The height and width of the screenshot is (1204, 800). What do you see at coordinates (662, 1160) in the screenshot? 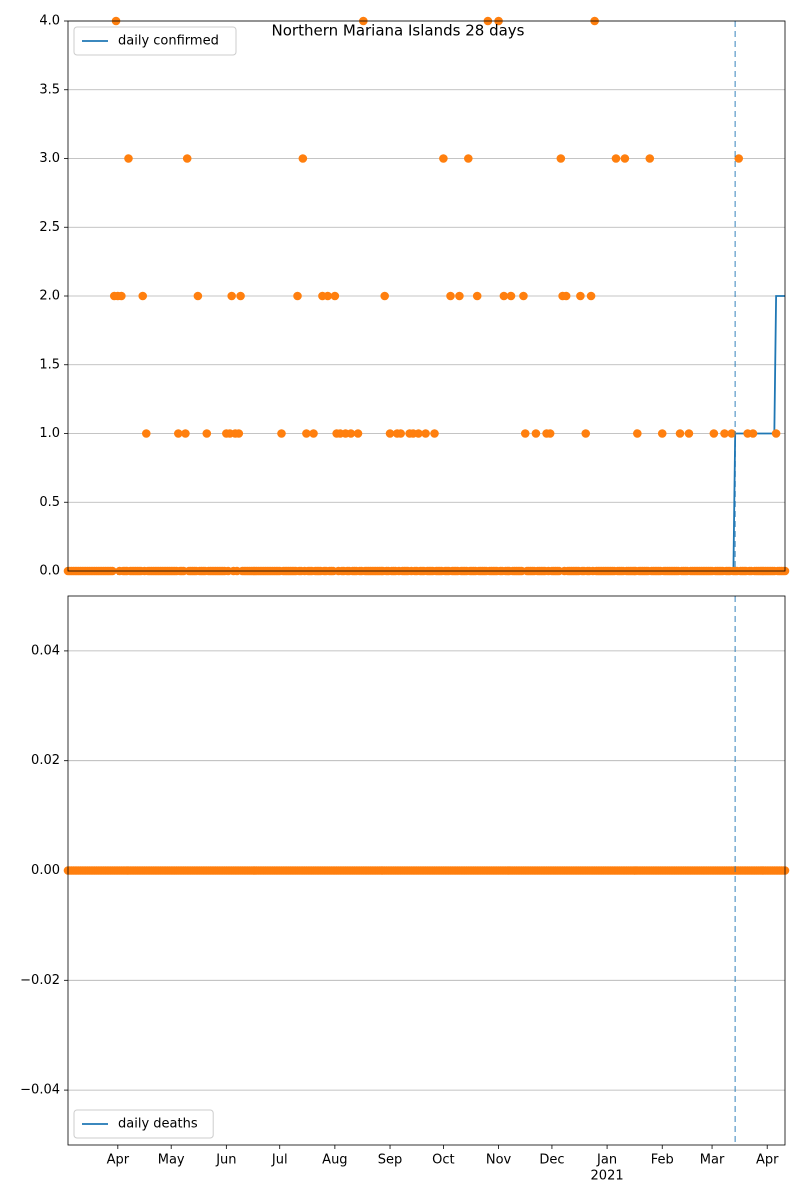
I see `x-tick-label: Feb` at bounding box center [662, 1160].